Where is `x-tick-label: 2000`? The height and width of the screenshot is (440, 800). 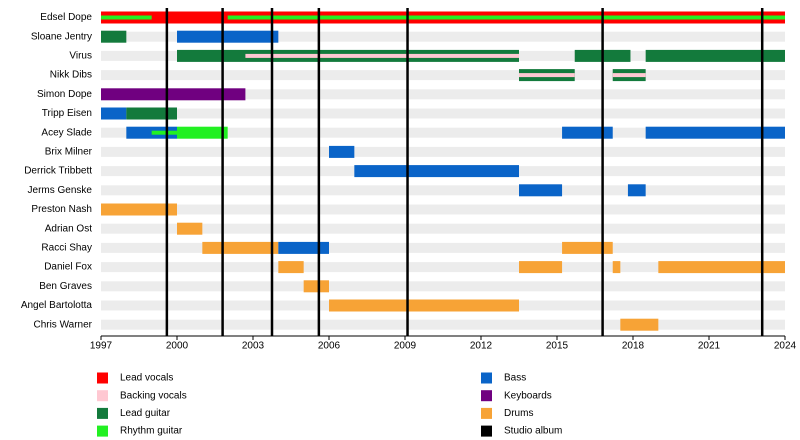
x-tick-label: 2000 is located at coordinates (177, 346).